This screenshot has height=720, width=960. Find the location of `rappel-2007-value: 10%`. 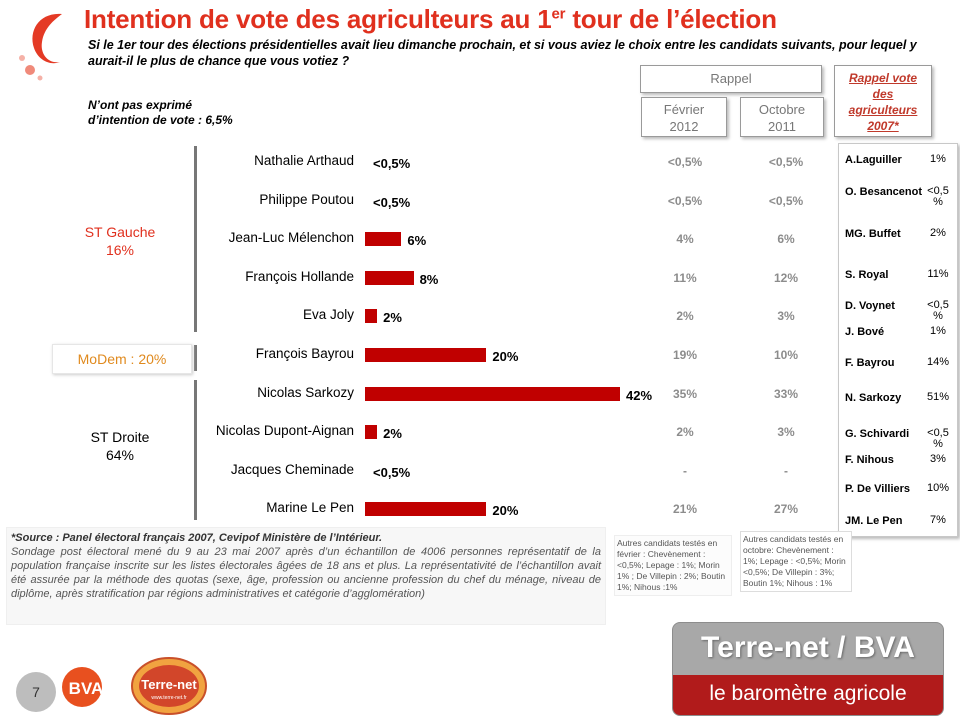

rappel-2007-value: 10% is located at coordinates (938, 488).